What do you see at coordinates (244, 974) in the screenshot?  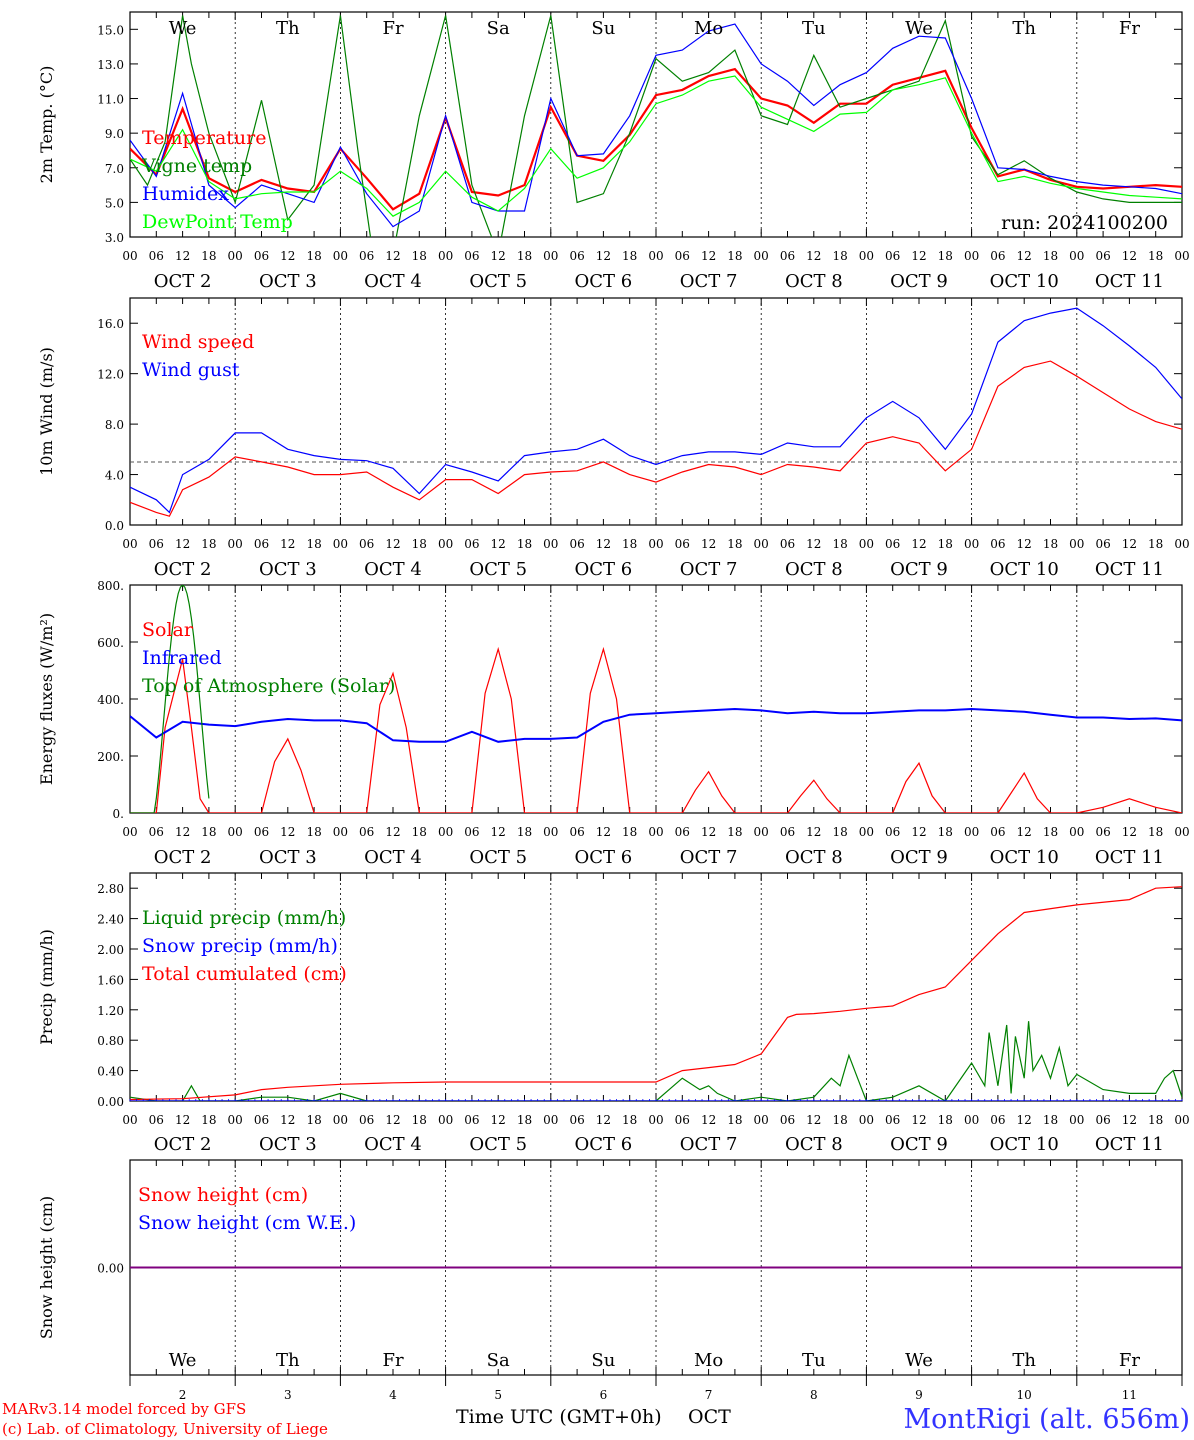 I see `legend-entry: Total cumulated (cm)` at bounding box center [244, 974].